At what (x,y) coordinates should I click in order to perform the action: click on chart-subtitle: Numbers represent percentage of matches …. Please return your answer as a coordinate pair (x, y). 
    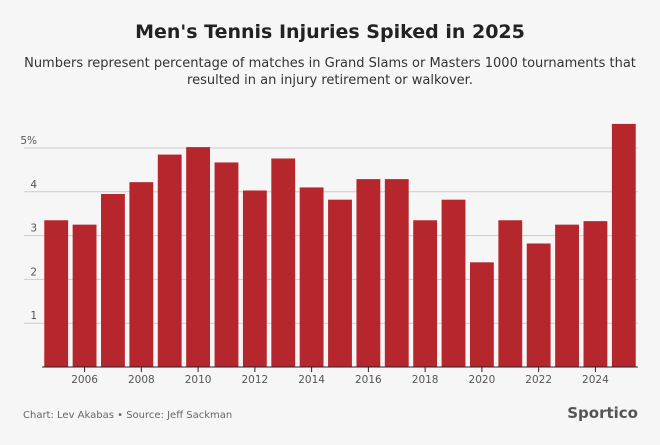
    Looking at the image, I should click on (330, 72).